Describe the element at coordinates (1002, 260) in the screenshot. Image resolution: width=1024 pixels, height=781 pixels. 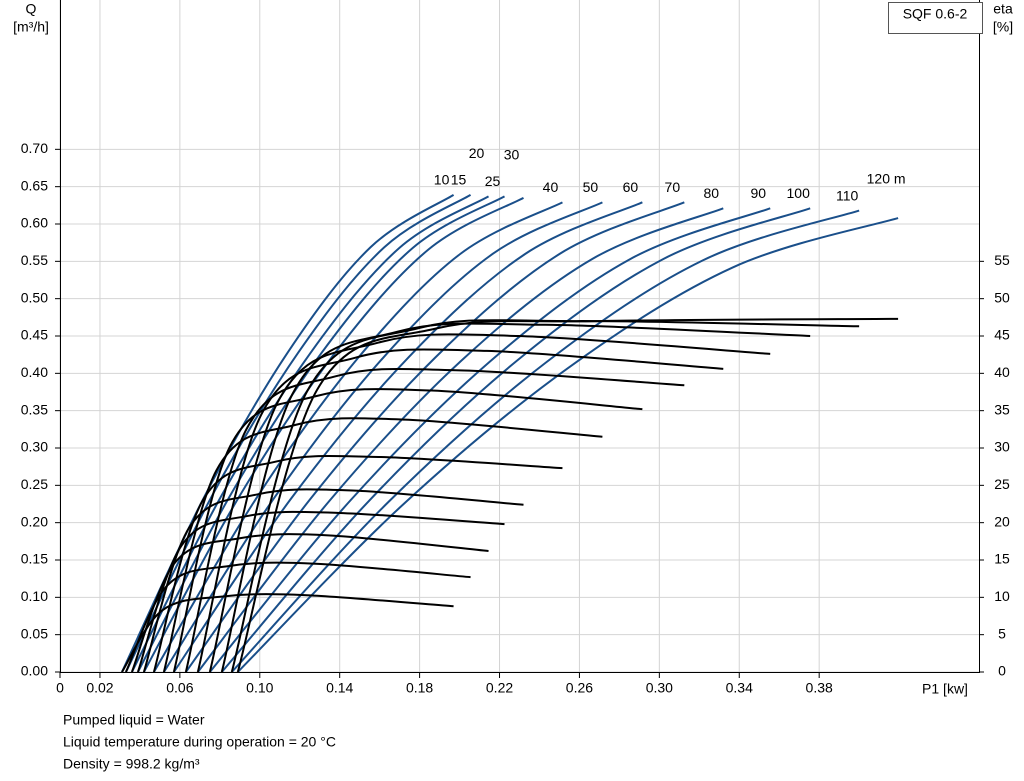
I see `y2-tick-label: 55` at that location.